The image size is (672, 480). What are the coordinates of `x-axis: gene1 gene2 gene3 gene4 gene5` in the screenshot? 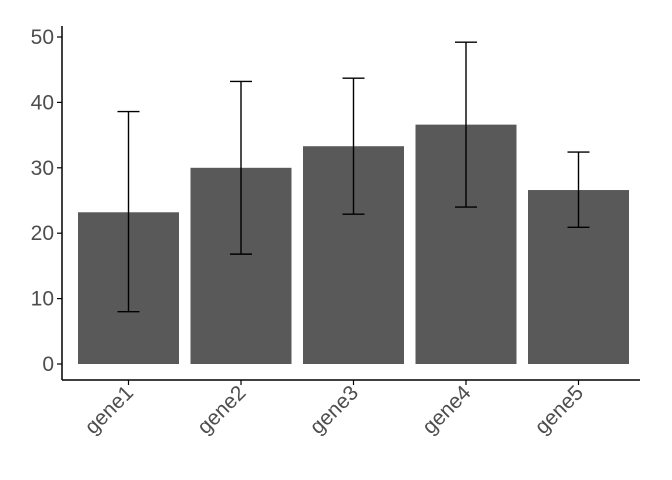 It's located at (351, 409).